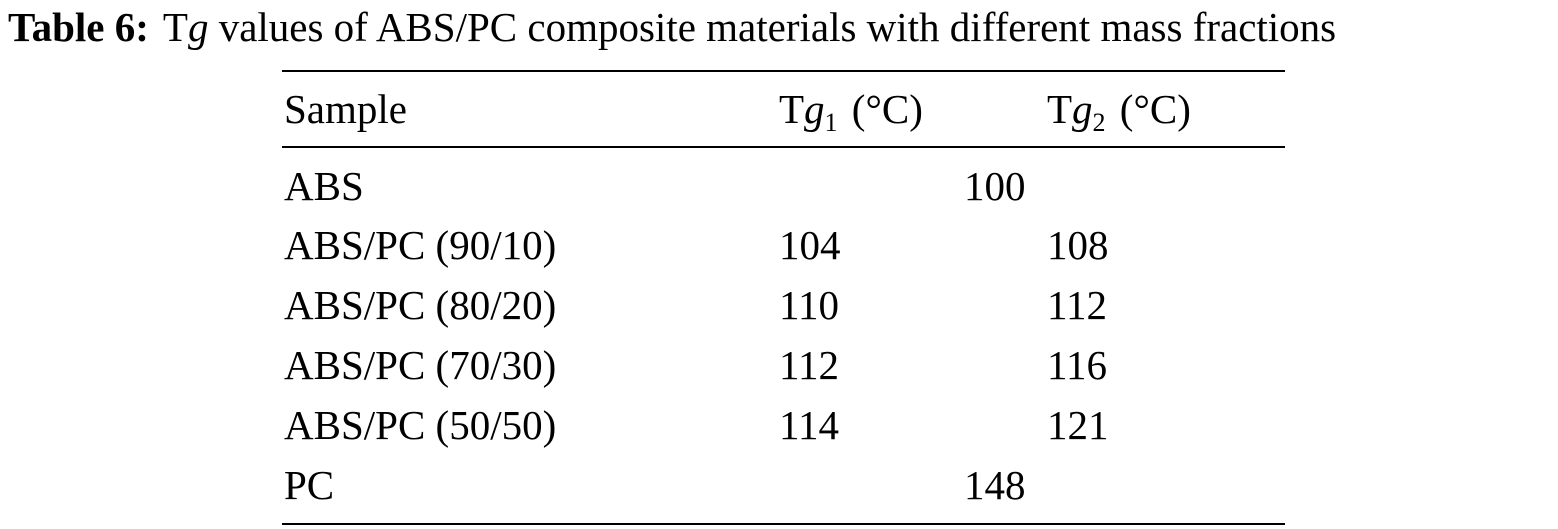 The height and width of the screenshot is (529, 1558). What do you see at coordinates (1078, 425) in the screenshot?
I see `table-row-tg2: 121` at bounding box center [1078, 425].